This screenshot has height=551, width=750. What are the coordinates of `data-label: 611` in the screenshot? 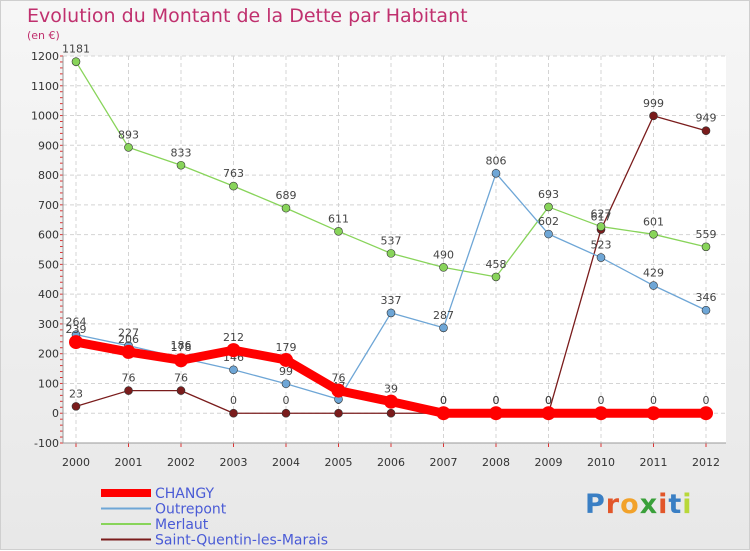 It's located at (338, 218).